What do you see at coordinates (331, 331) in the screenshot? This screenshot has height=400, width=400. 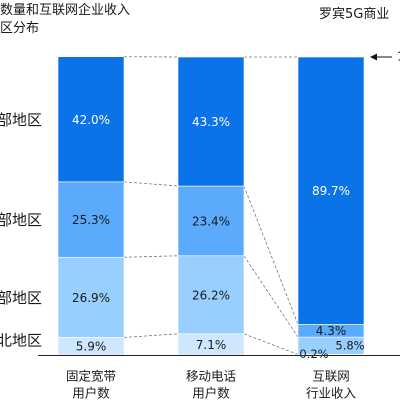 I see `data-label: 4.3%` at bounding box center [331, 331].